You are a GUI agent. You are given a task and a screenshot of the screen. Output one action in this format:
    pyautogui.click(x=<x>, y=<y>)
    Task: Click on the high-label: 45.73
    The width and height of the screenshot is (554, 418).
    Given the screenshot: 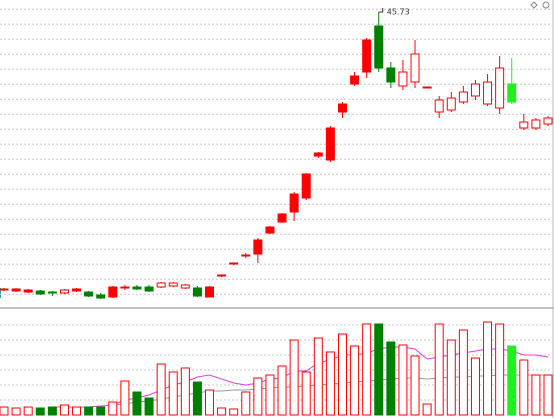 What is the action you would take?
    pyautogui.click(x=398, y=12)
    